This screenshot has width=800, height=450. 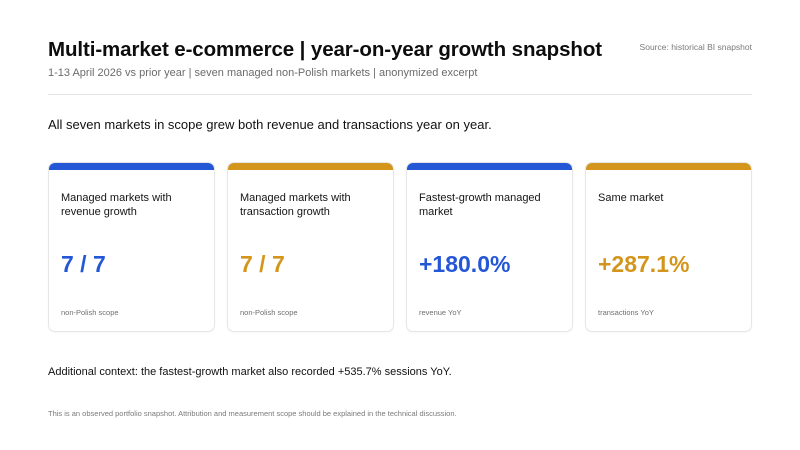 What do you see at coordinates (295, 205) in the screenshot?
I see `card-label: Managed markets with transaction growth` at bounding box center [295, 205].